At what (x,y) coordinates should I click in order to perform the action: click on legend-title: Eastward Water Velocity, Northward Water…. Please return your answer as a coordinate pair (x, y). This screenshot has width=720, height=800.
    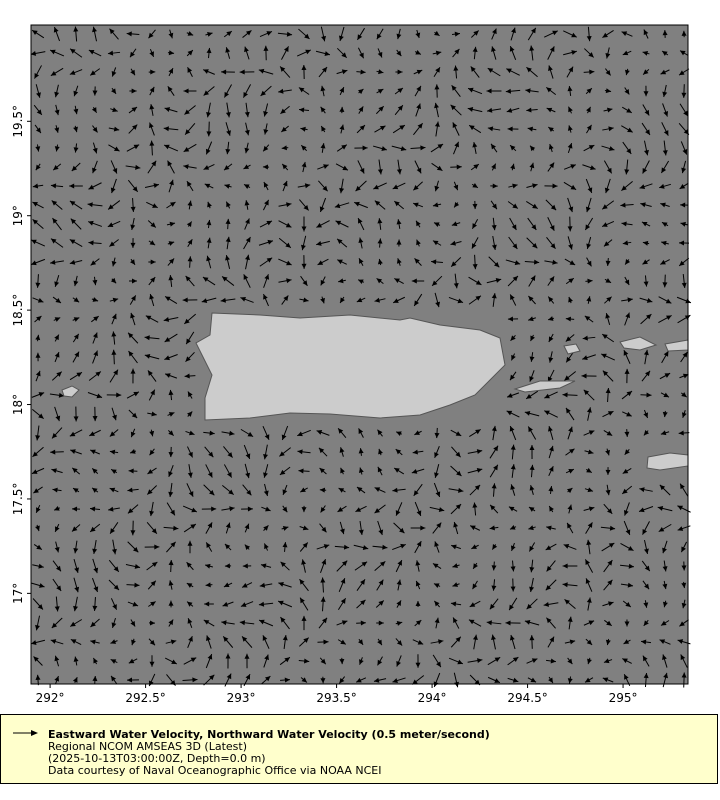
    Looking at the image, I should click on (269, 734).